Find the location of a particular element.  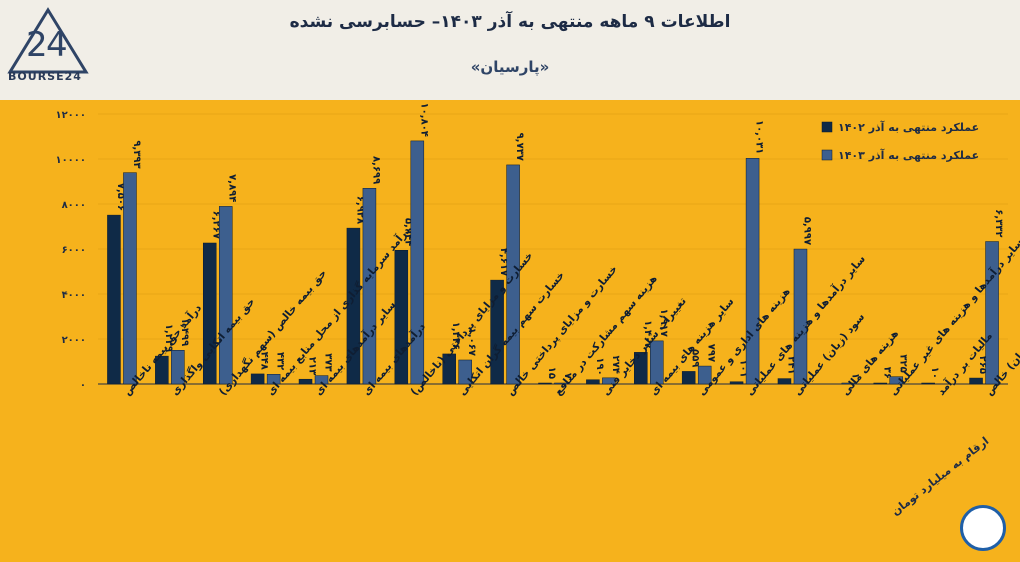

data-label: ۱,۰۶۷ is located at coordinates (471, 342).